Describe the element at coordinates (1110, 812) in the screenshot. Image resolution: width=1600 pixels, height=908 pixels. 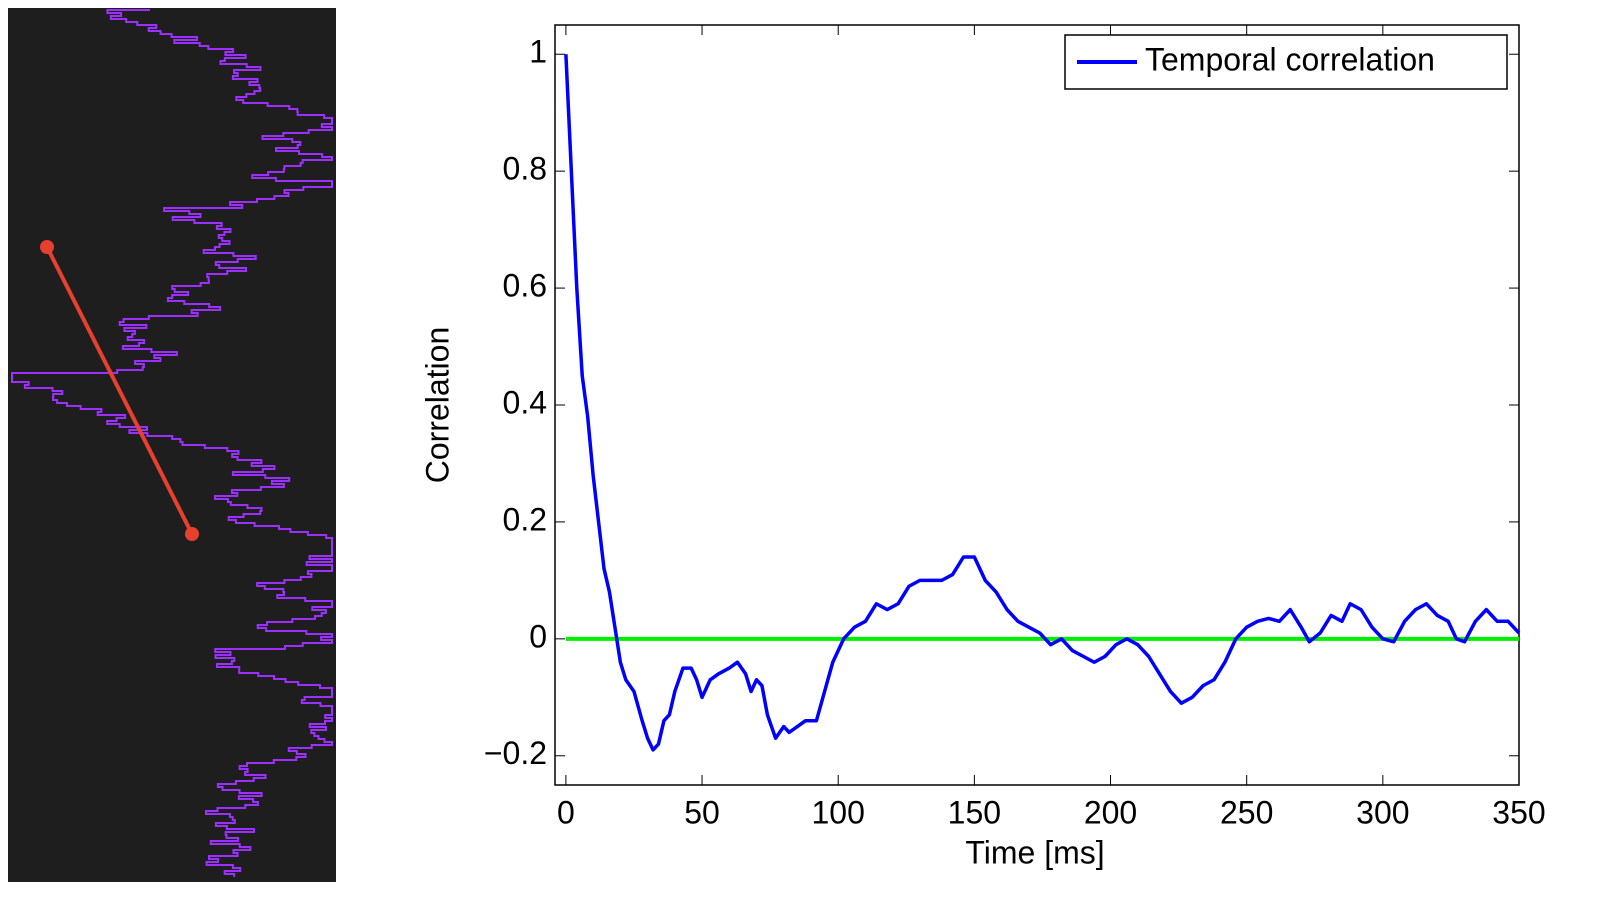
I see `x-tick-label: 200` at that location.